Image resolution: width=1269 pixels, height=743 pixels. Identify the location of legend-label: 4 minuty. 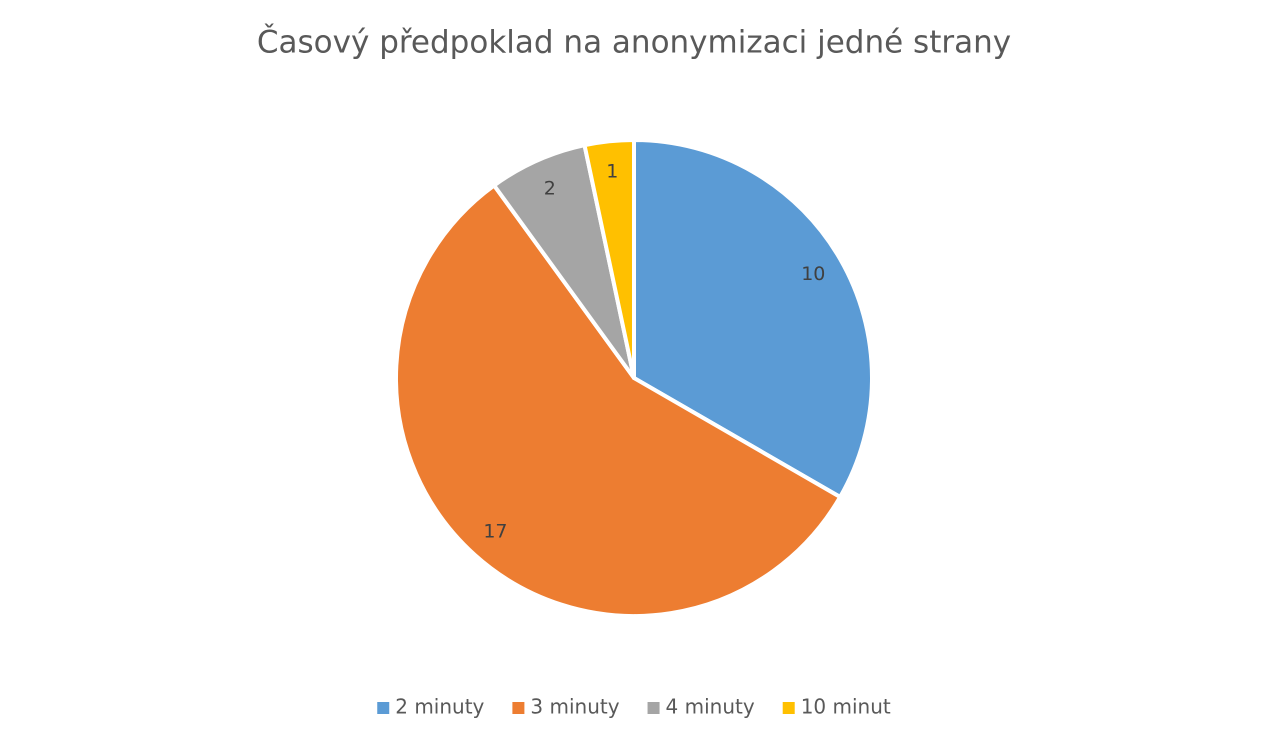
(710, 707).